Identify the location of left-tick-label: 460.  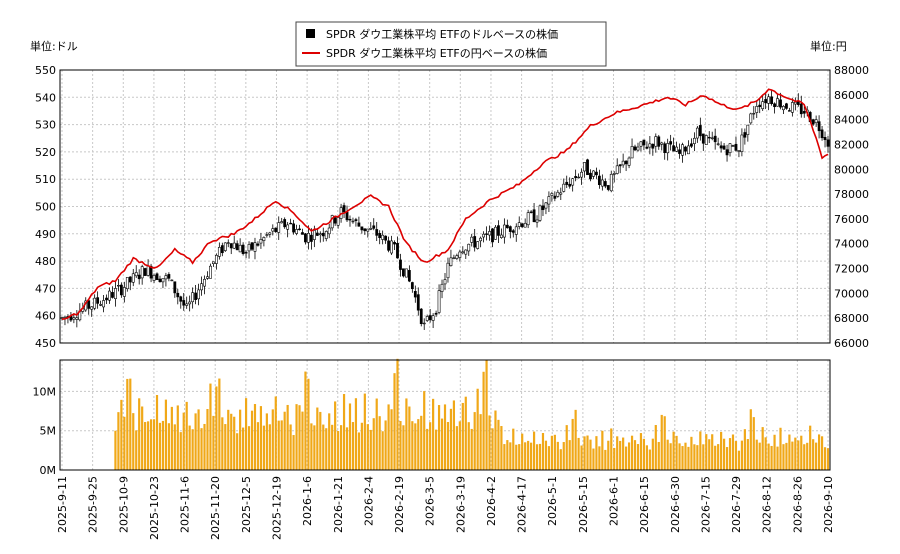
(45, 316).